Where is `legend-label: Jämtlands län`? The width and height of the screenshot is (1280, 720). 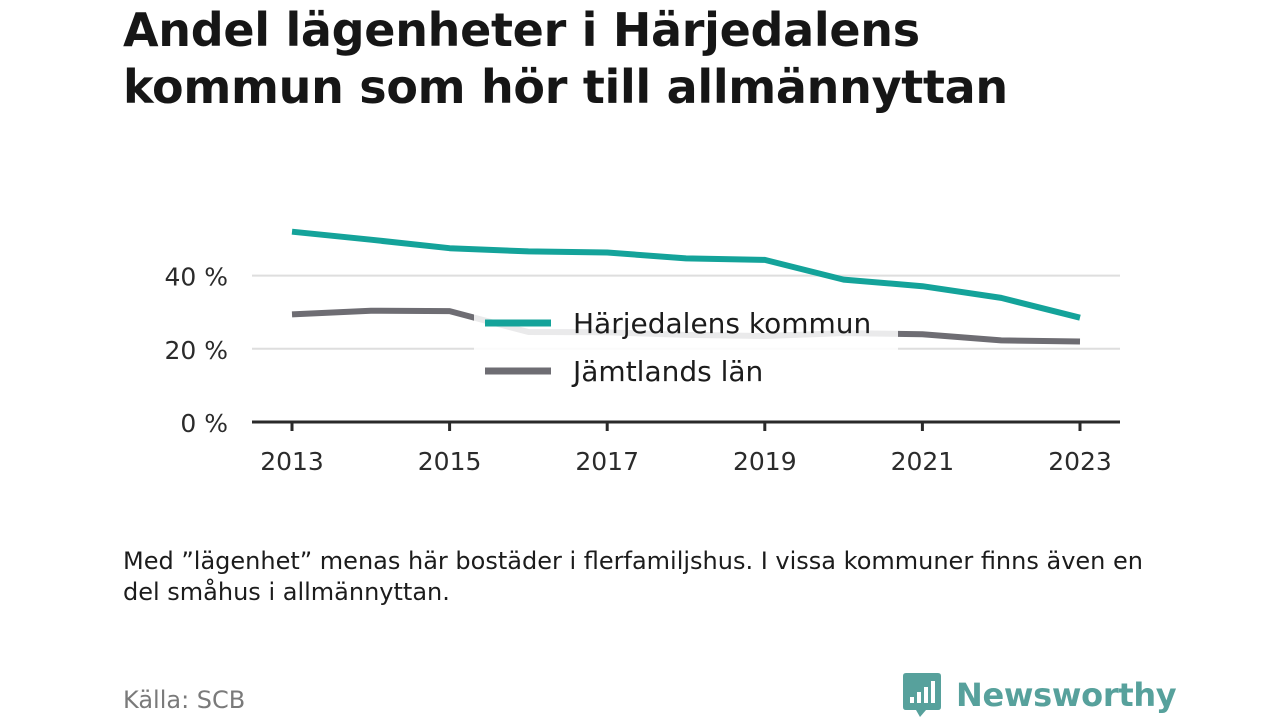 legend-label: Jämtlands län is located at coordinates (667, 371).